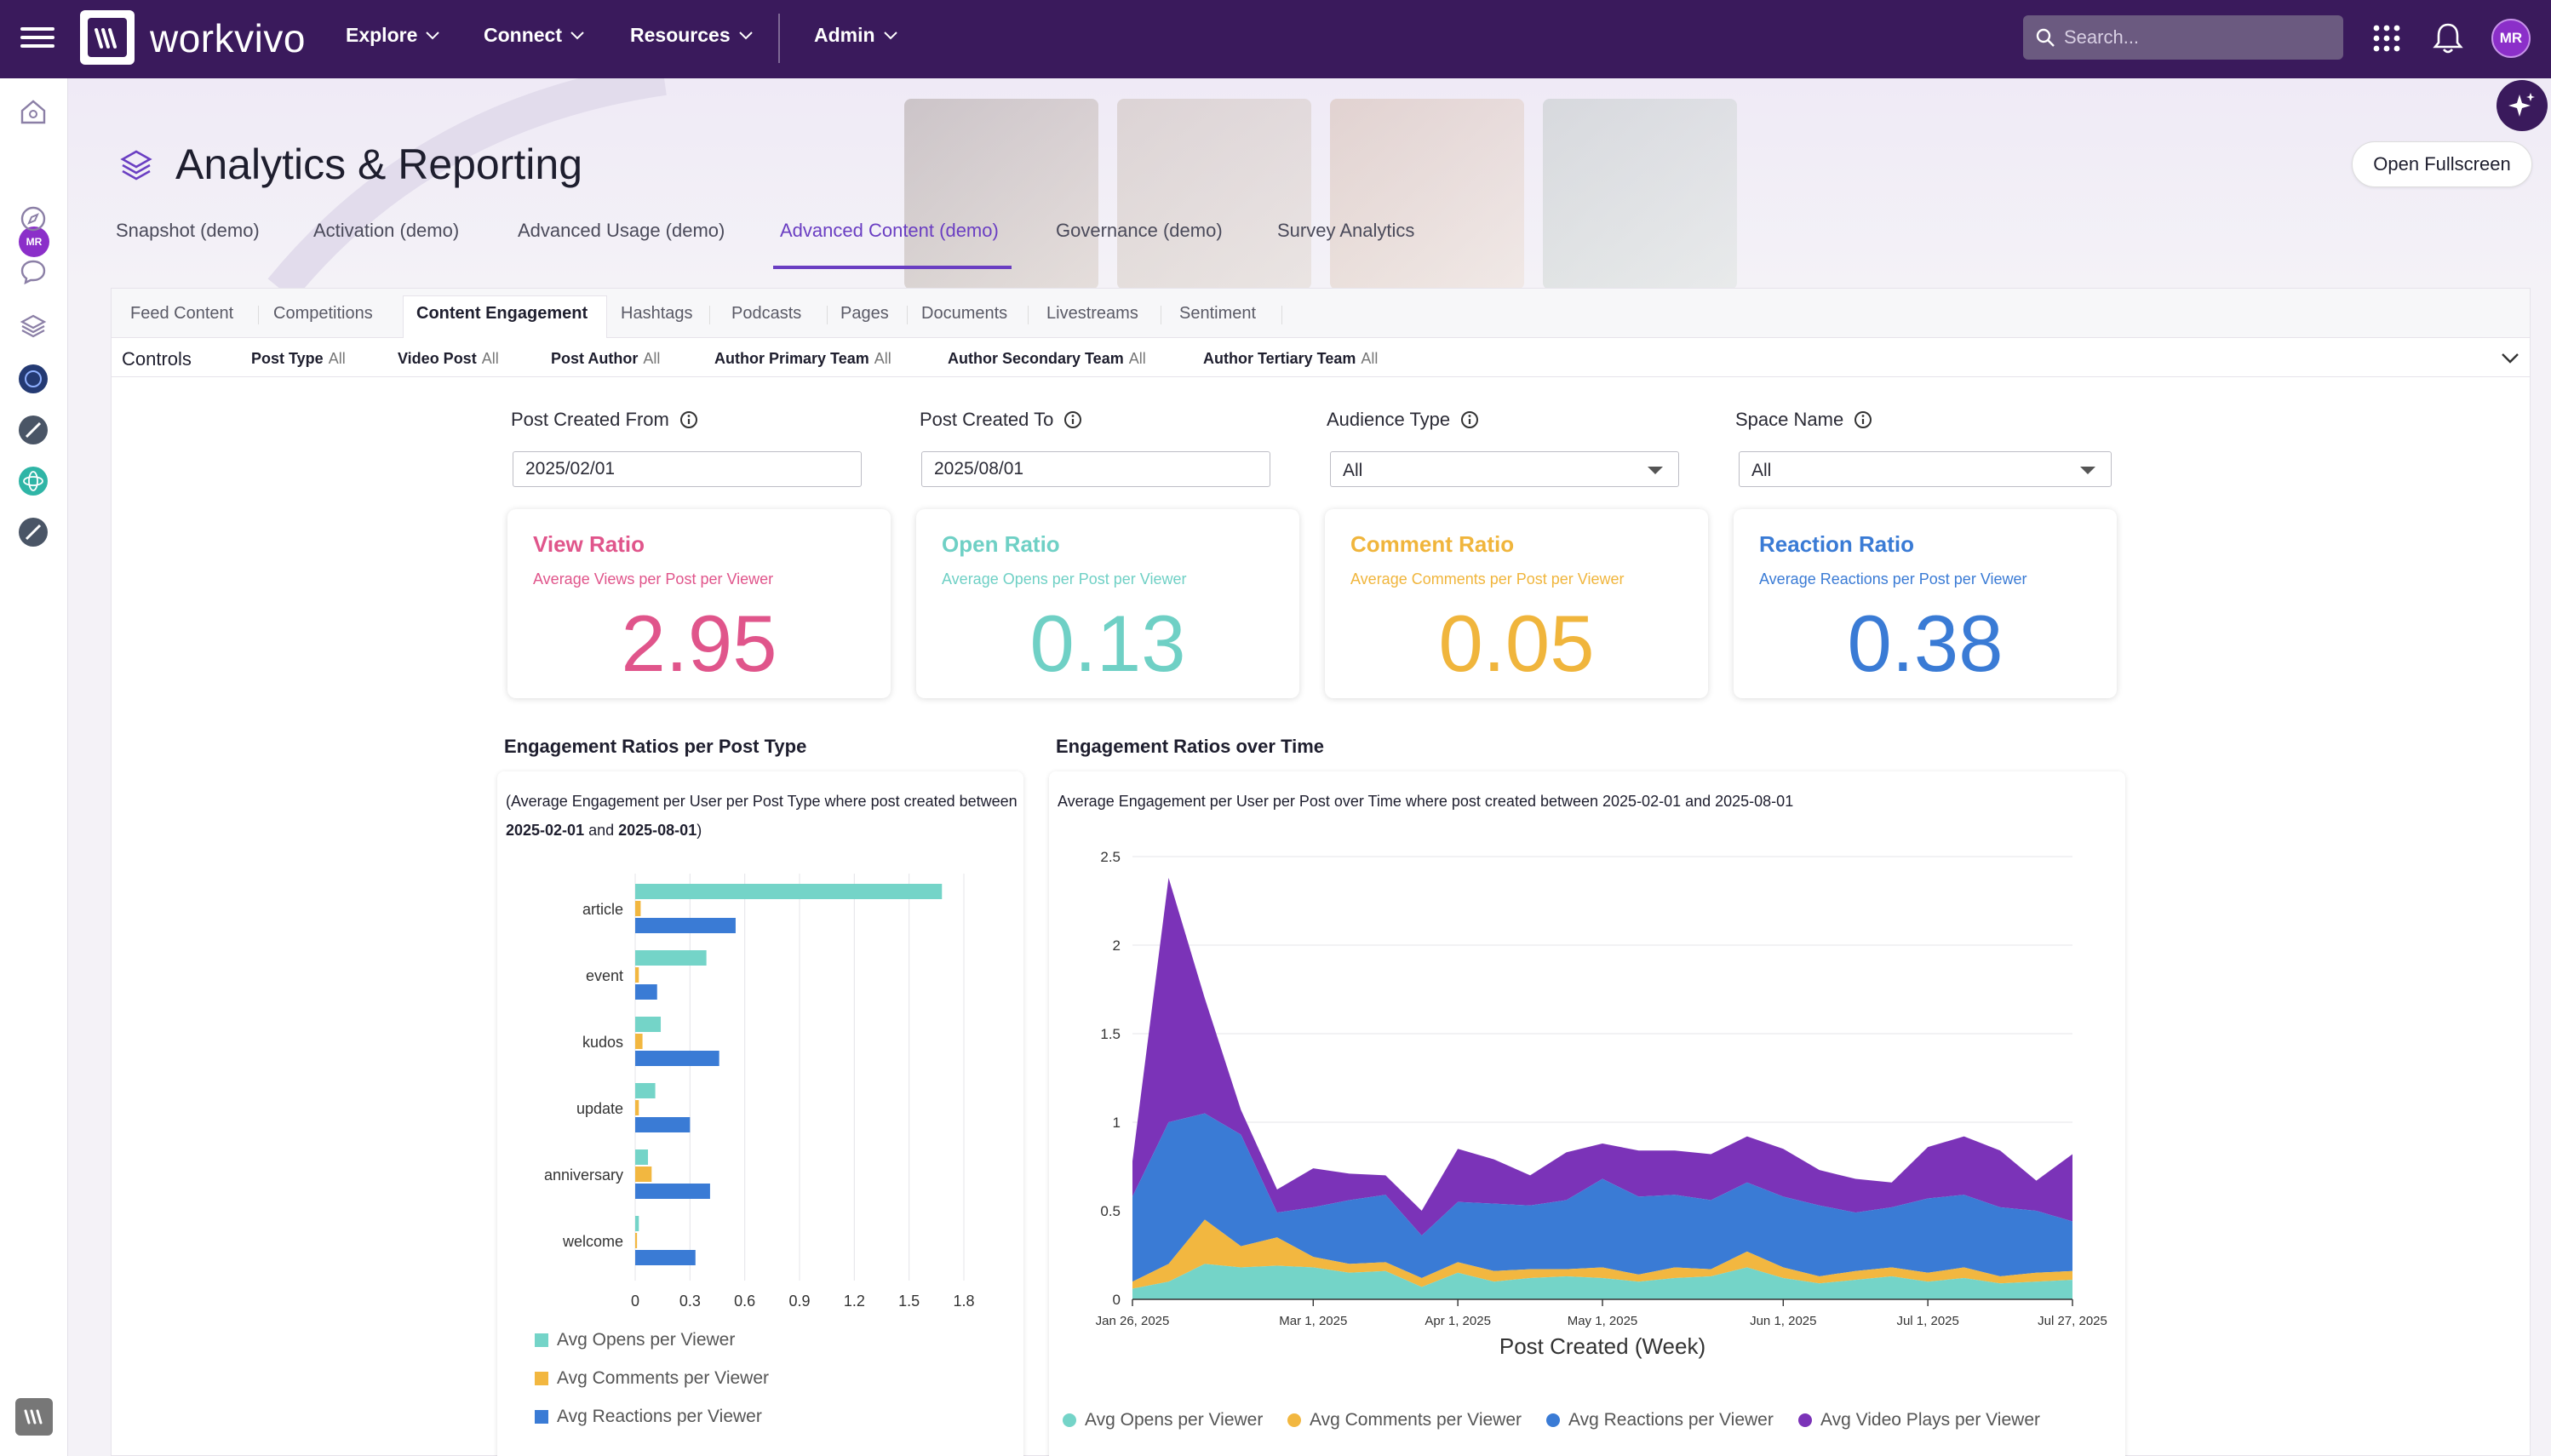 The image size is (2551, 1456). What do you see at coordinates (1458, 1321) in the screenshot?
I see `x-tick-label: Apr 1, 2025` at bounding box center [1458, 1321].